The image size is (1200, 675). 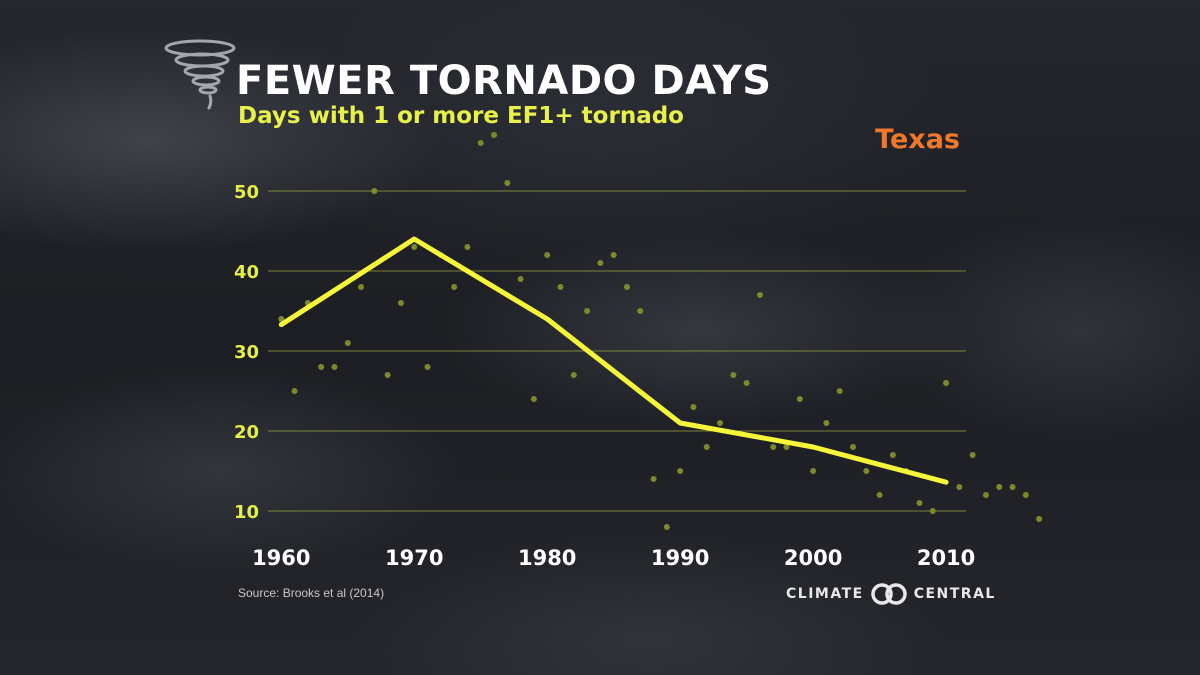 I want to click on data-point-1978, so click(x=520, y=279).